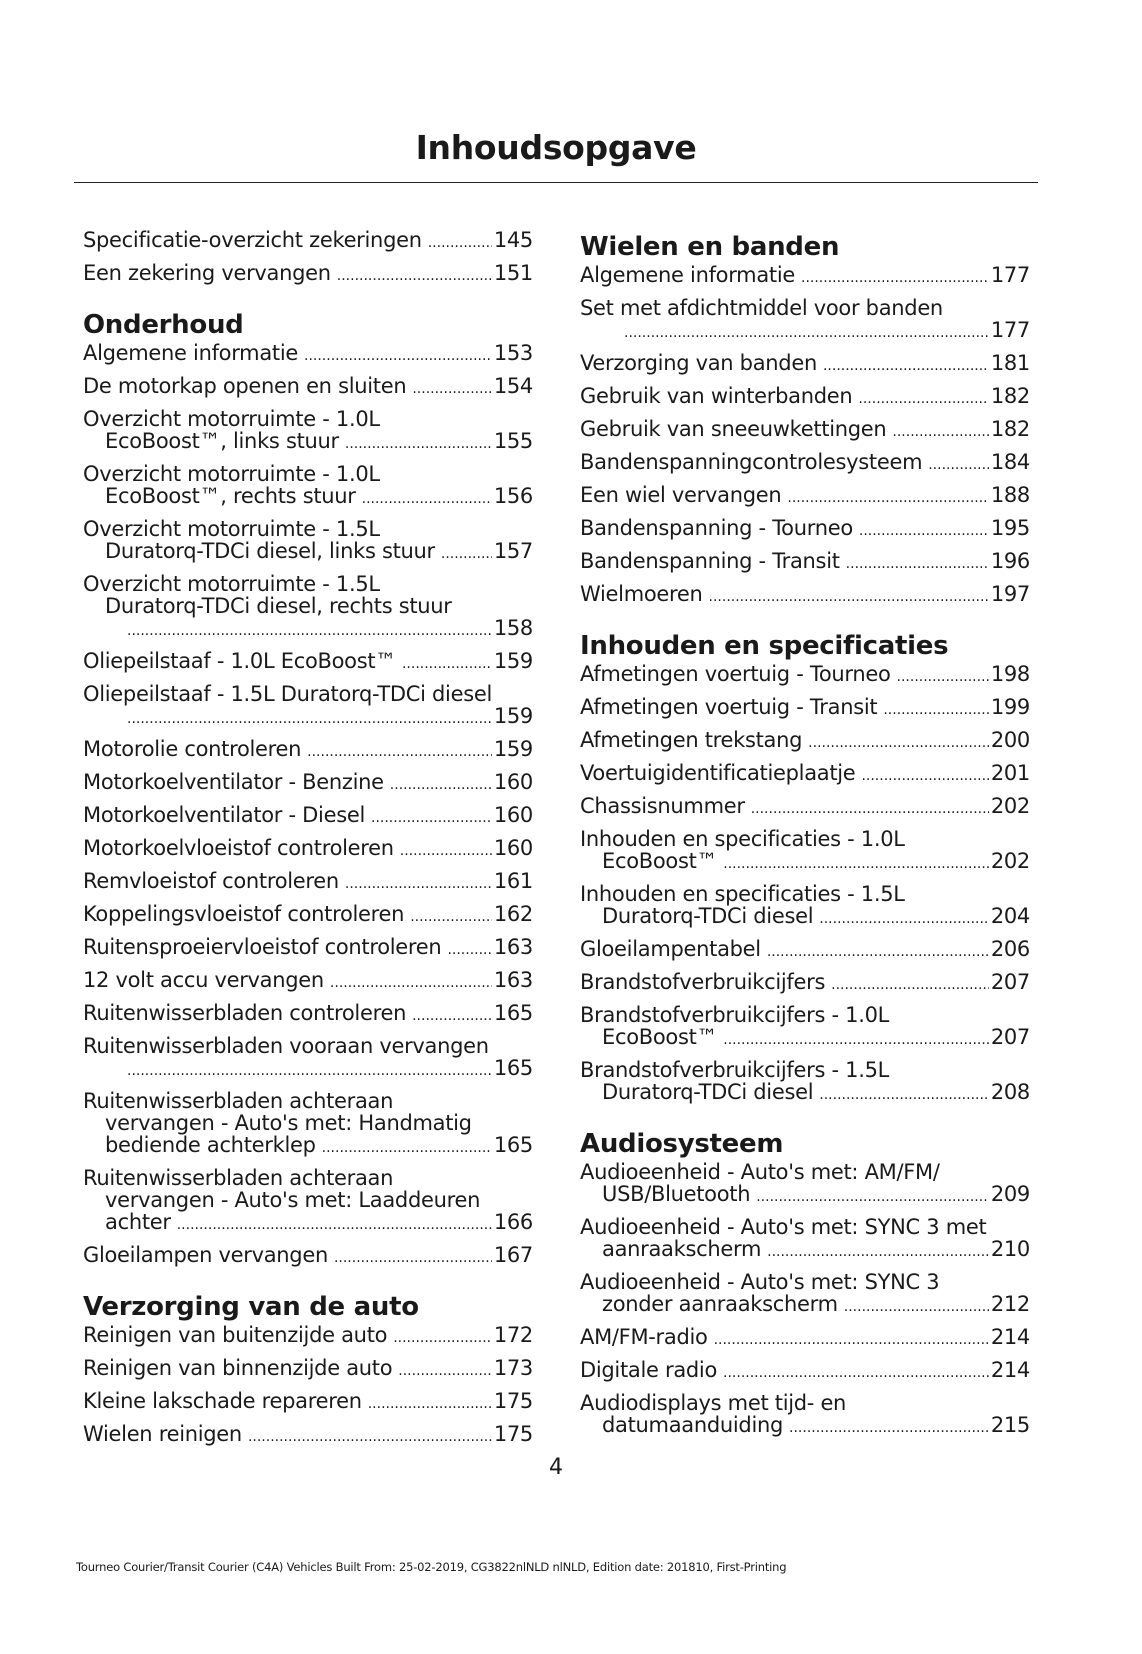  I want to click on toc-page-number: 162, so click(513, 914).